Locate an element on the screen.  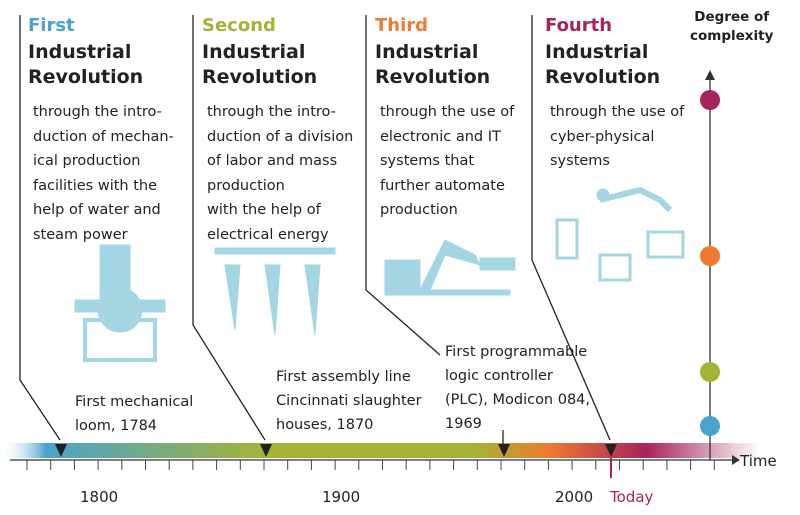
year-label: 1900 is located at coordinates (341, 497).